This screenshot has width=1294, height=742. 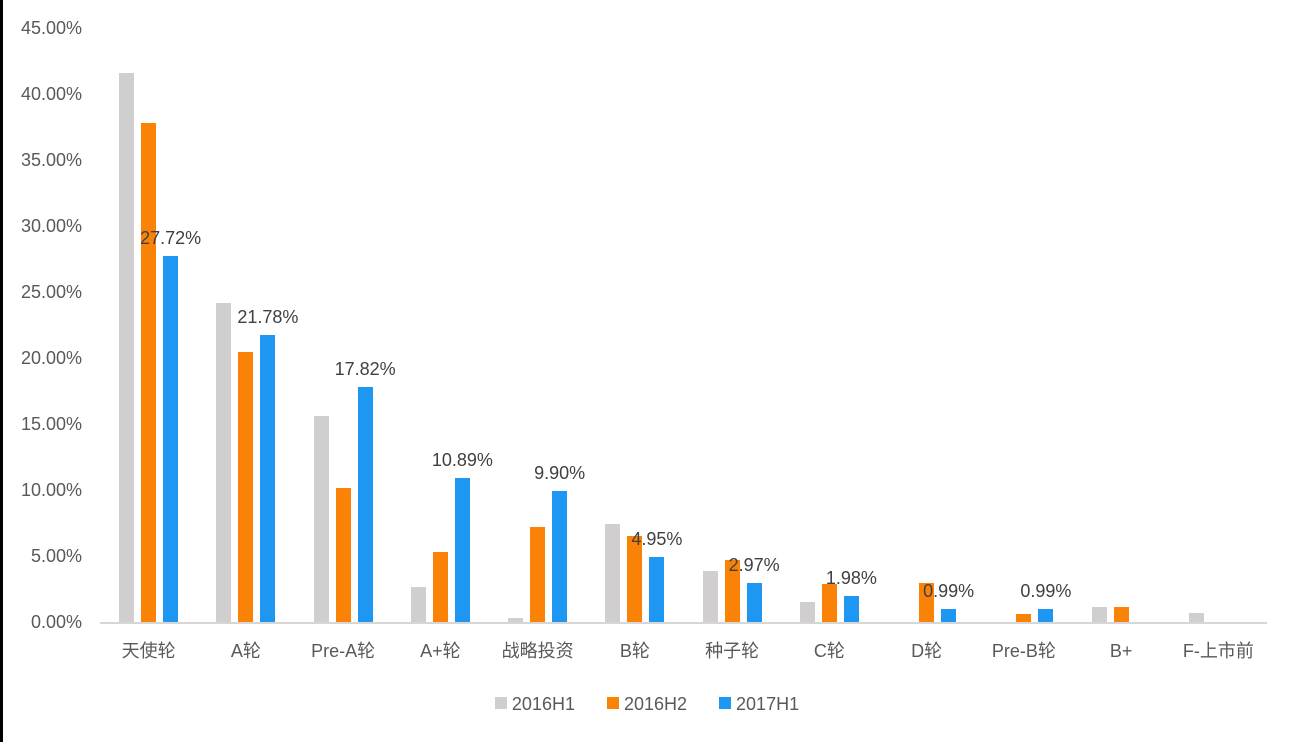 I want to click on x-axis-category-label: B+, so click(x=1121, y=651).